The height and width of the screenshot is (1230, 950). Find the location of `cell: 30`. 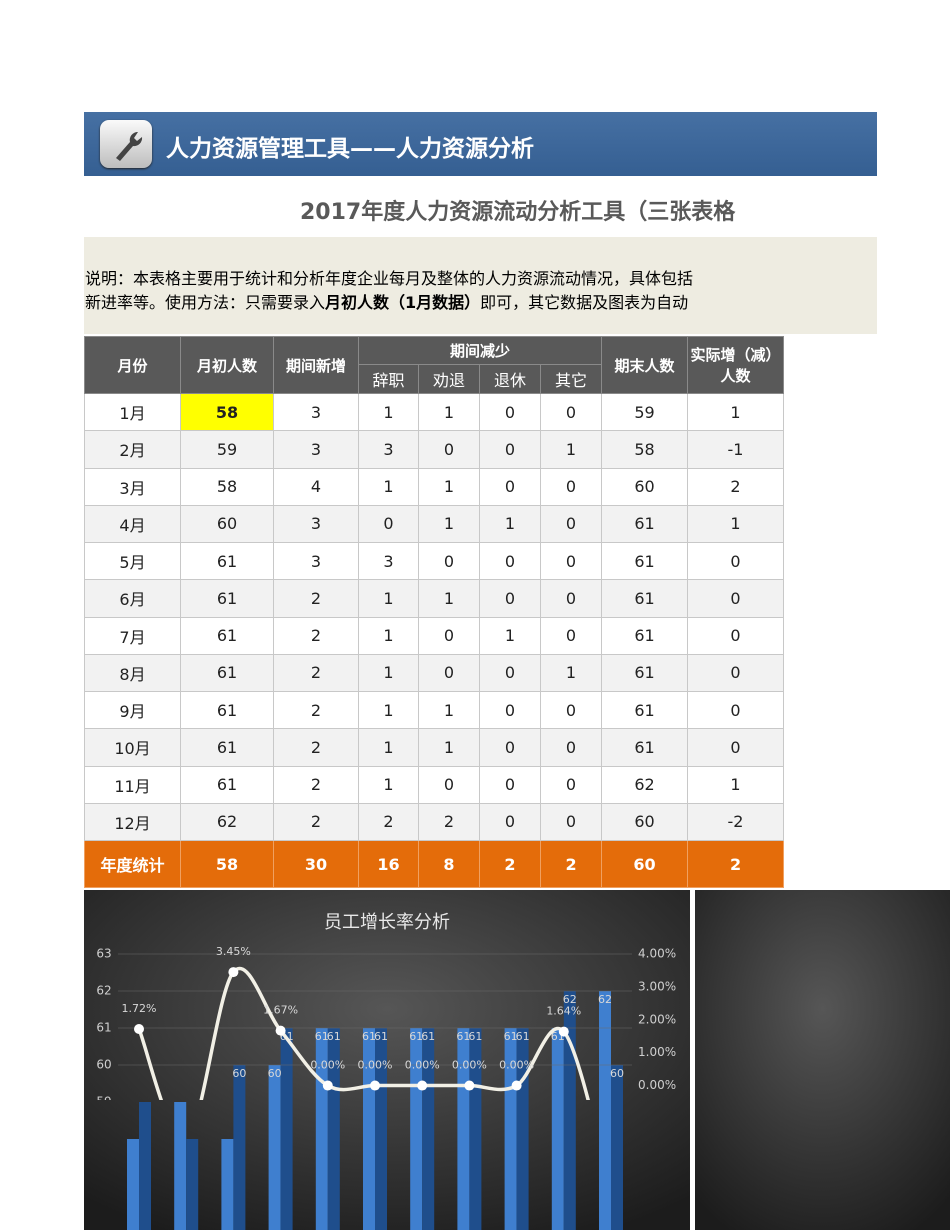

cell: 30 is located at coordinates (316, 864).